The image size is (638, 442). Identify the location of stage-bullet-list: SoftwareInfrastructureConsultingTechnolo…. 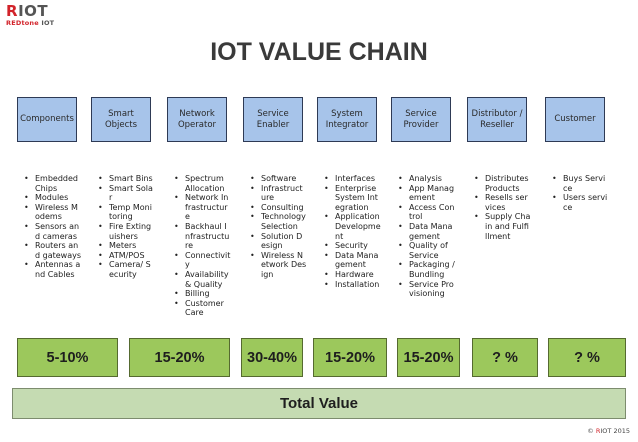
(277, 227).